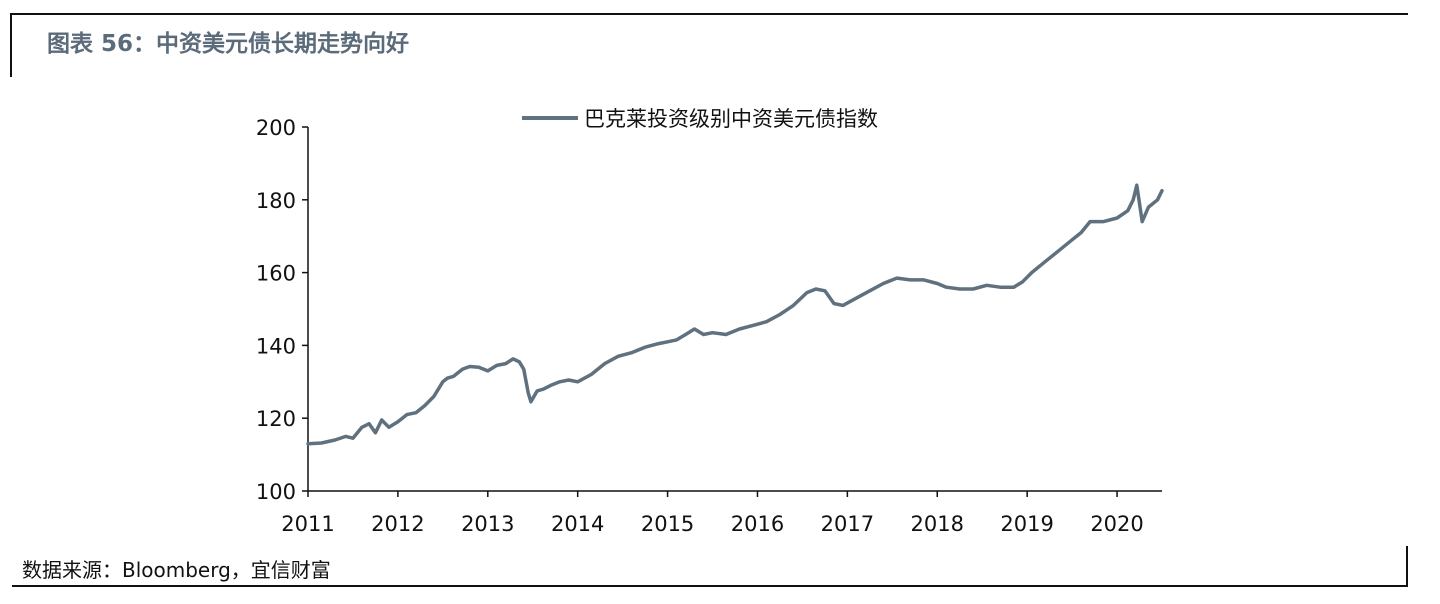  I want to click on y-tick-label: 100, so click(276, 492).